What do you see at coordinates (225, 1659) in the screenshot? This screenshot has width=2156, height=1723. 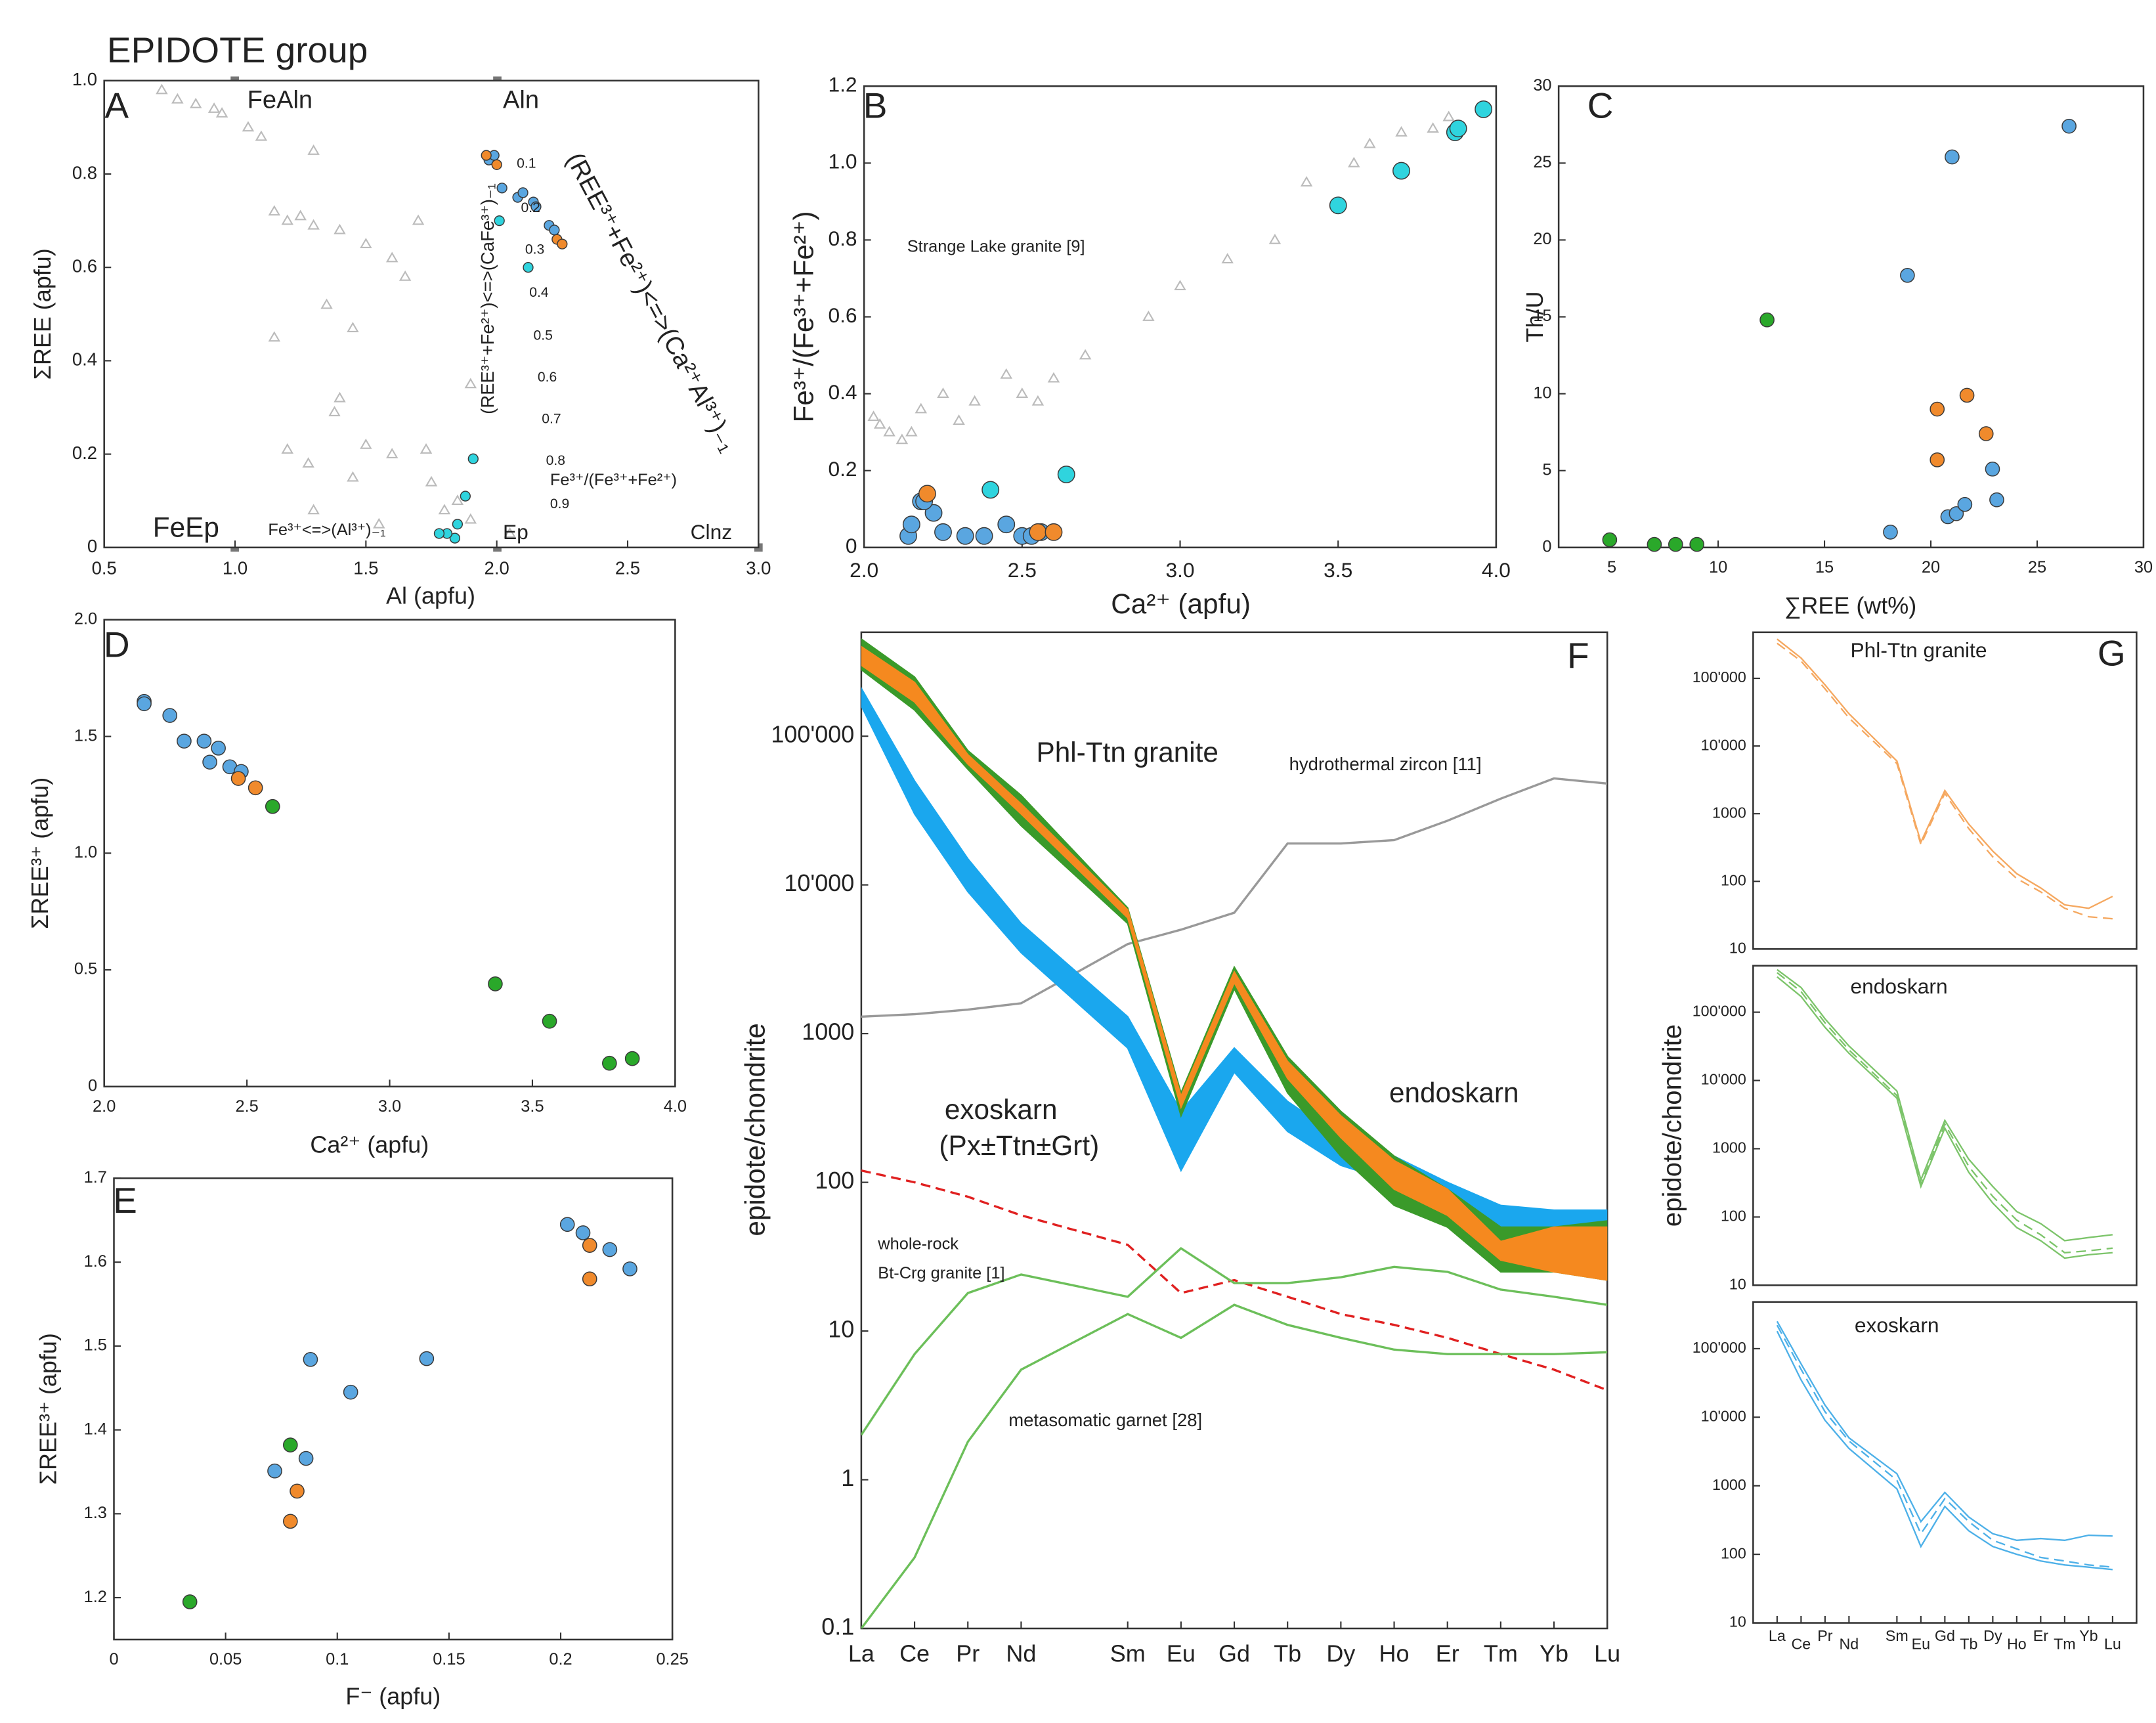 I see `x-tick-label: 0.05` at bounding box center [225, 1659].